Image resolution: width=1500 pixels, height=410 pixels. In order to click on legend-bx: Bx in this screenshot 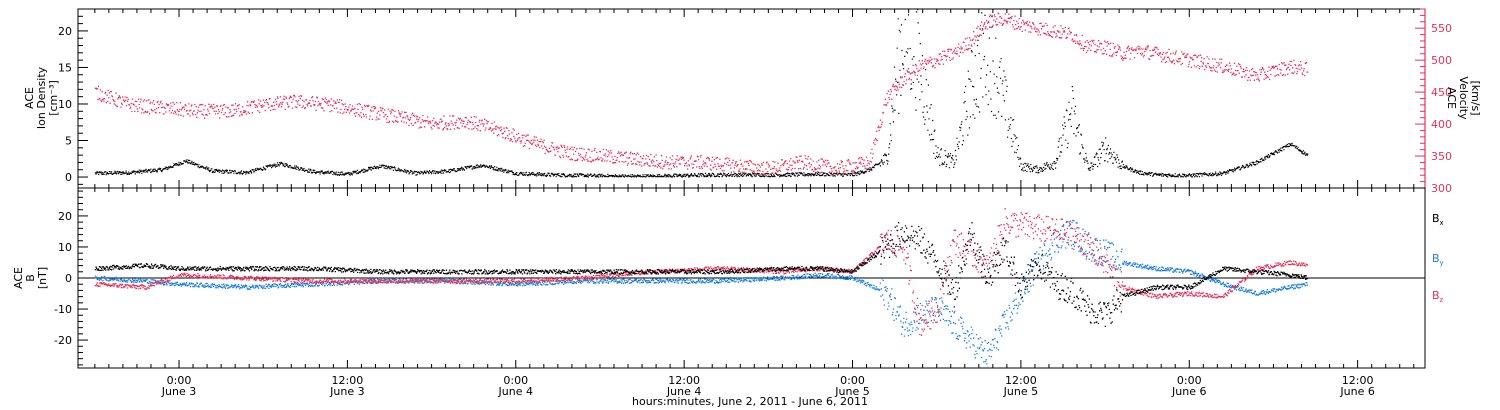, I will do `click(1438, 219)`.